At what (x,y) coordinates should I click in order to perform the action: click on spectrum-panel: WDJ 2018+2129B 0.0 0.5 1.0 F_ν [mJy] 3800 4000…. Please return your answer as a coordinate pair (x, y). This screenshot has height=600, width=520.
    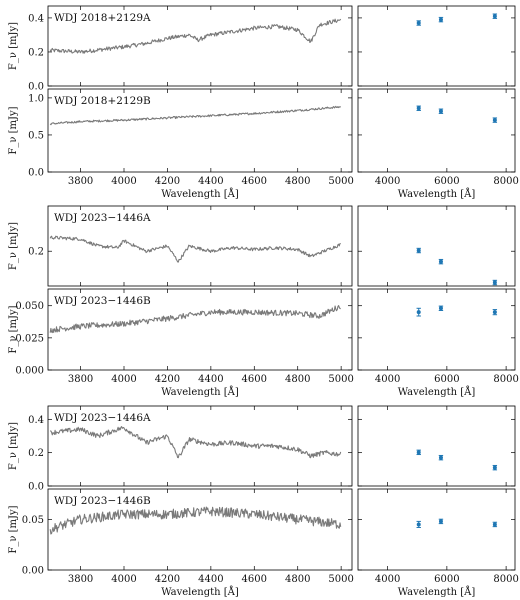
    Looking at the image, I should click on (181, 144).